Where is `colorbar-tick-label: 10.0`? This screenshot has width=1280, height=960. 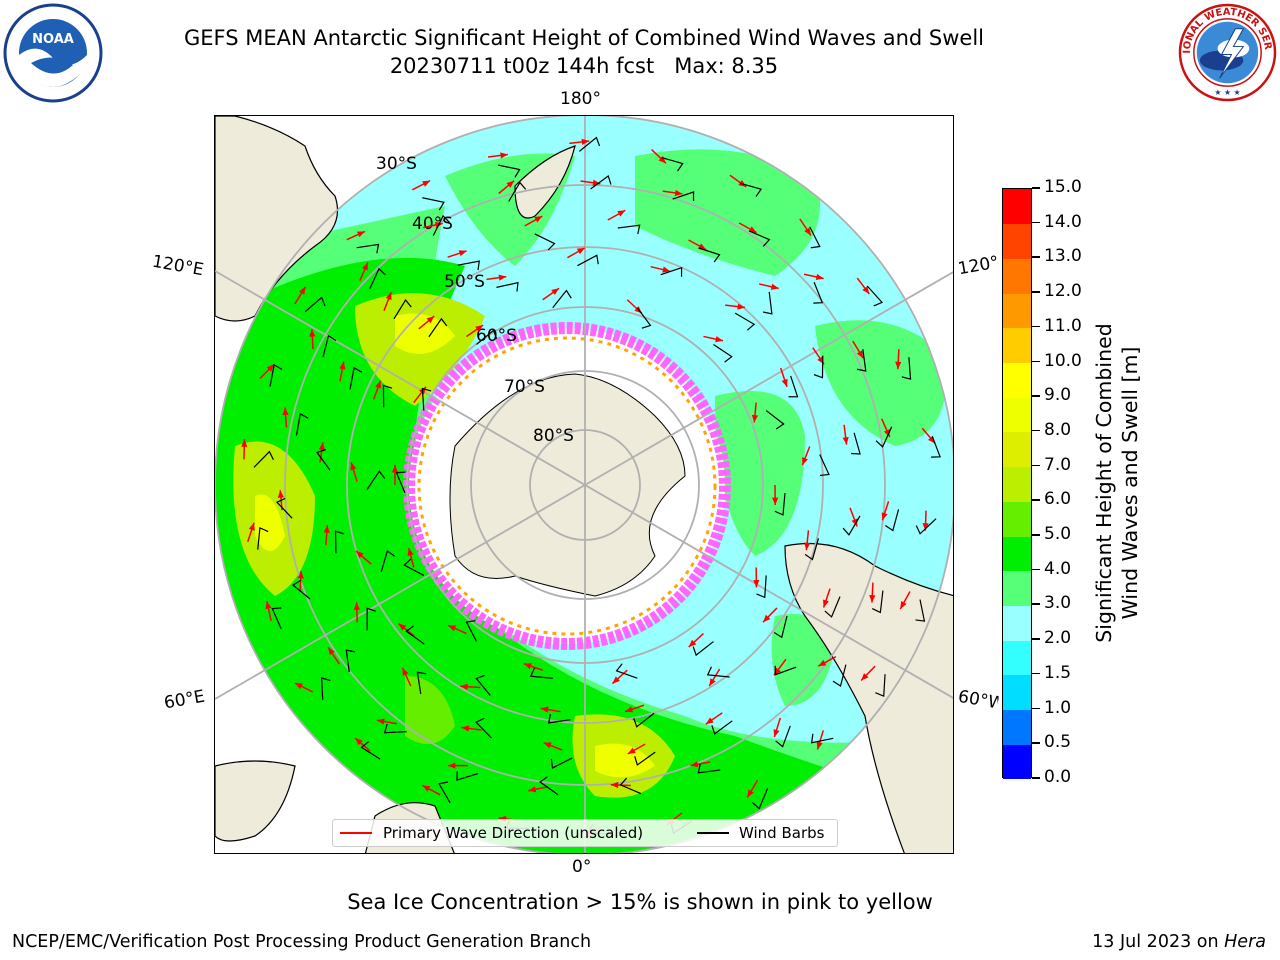
colorbar-tick-label: 10.0 is located at coordinates (1063, 360).